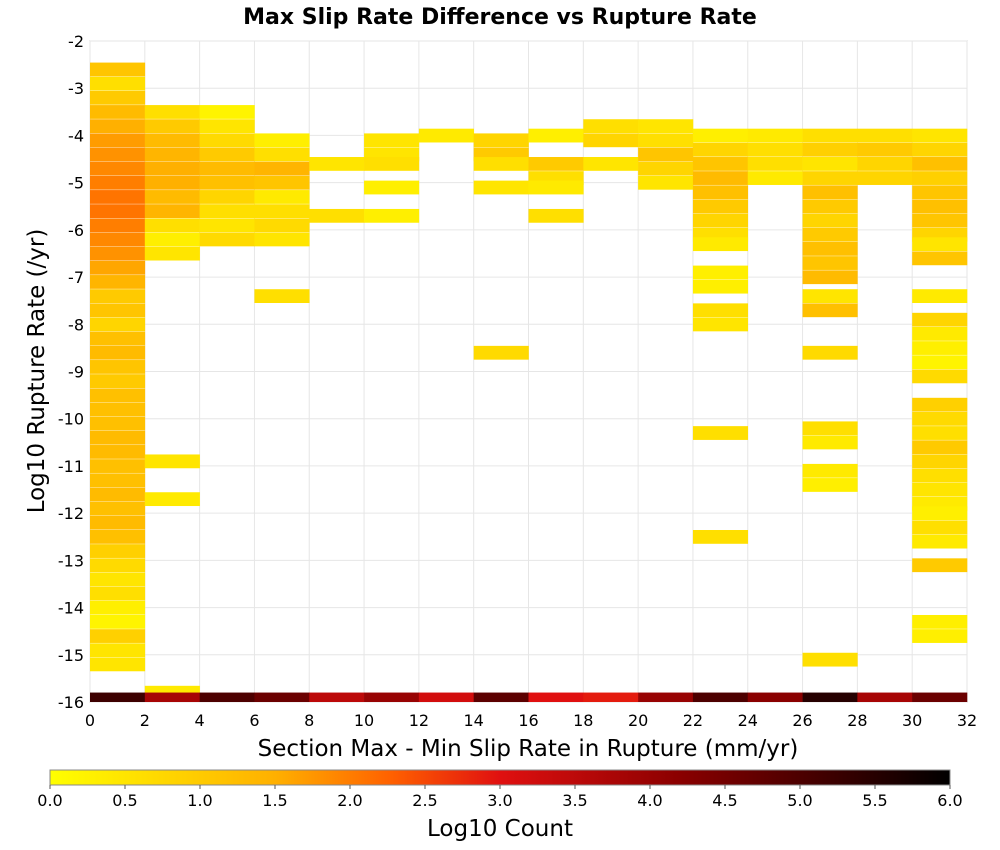 Image resolution: width=1000 pixels, height=850 pixels. What do you see at coordinates (500, 797) in the screenshot?
I see `colorbar-ticks: 0.0 0.5 1.0 1.5 2.0 2.5 3.0 3.5 4.0 4.5 5.0 5.5 6.0` at bounding box center [500, 797].